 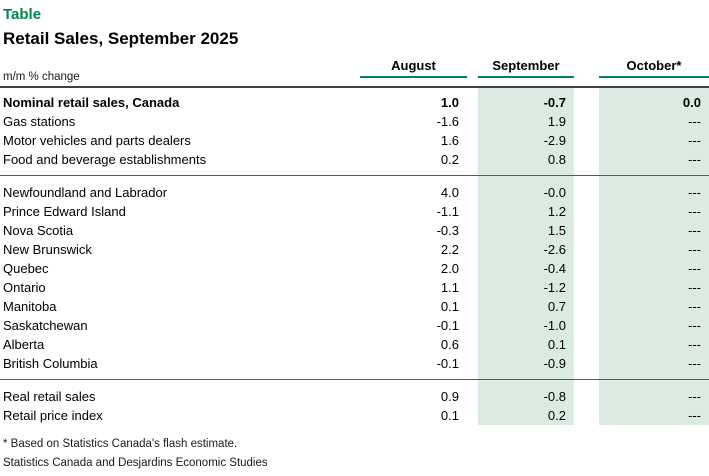 I want to click on cell-september: 1.2, so click(x=556, y=211).